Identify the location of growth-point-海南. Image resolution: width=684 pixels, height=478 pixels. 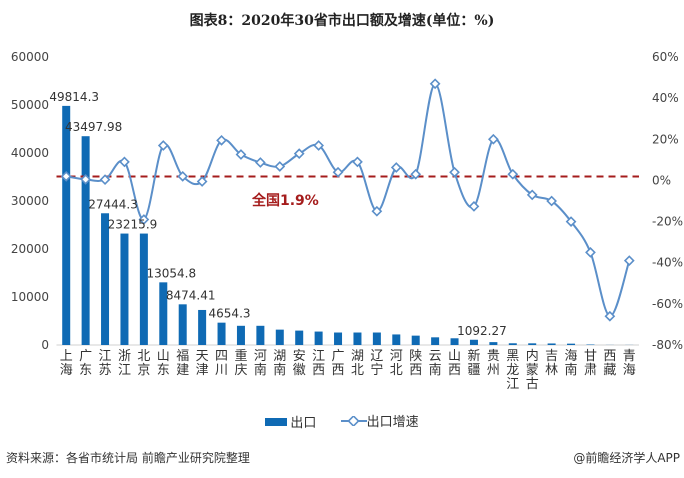
(571, 221).